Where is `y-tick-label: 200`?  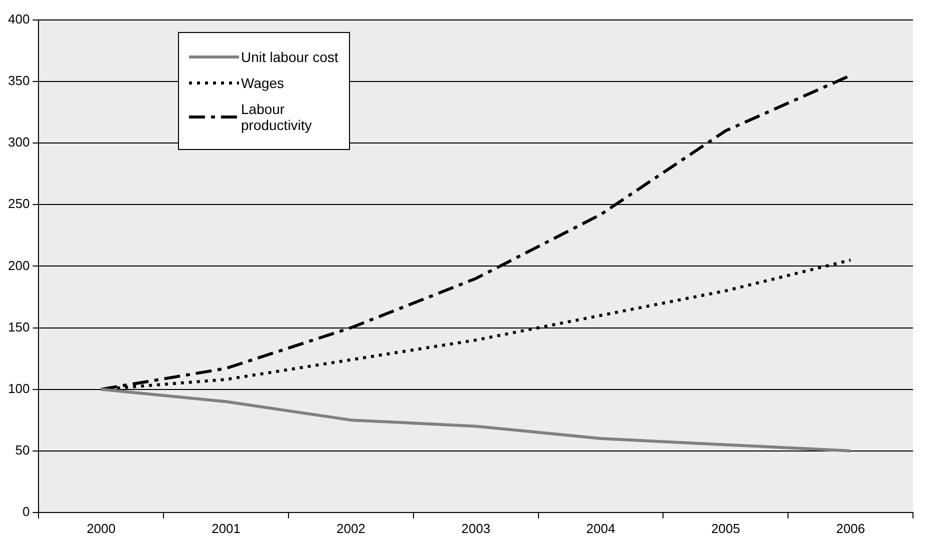
y-tick-label: 200 is located at coordinates (19, 265).